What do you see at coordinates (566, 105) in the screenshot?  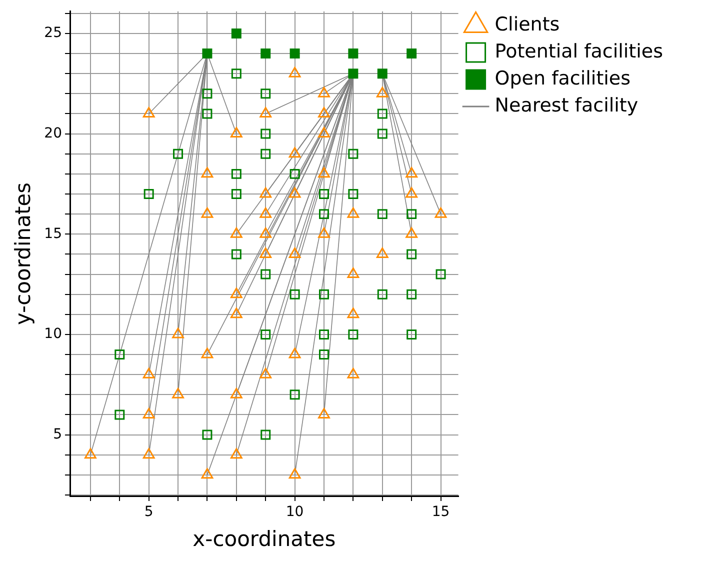 I see `legend-label: Nearest facility` at bounding box center [566, 105].